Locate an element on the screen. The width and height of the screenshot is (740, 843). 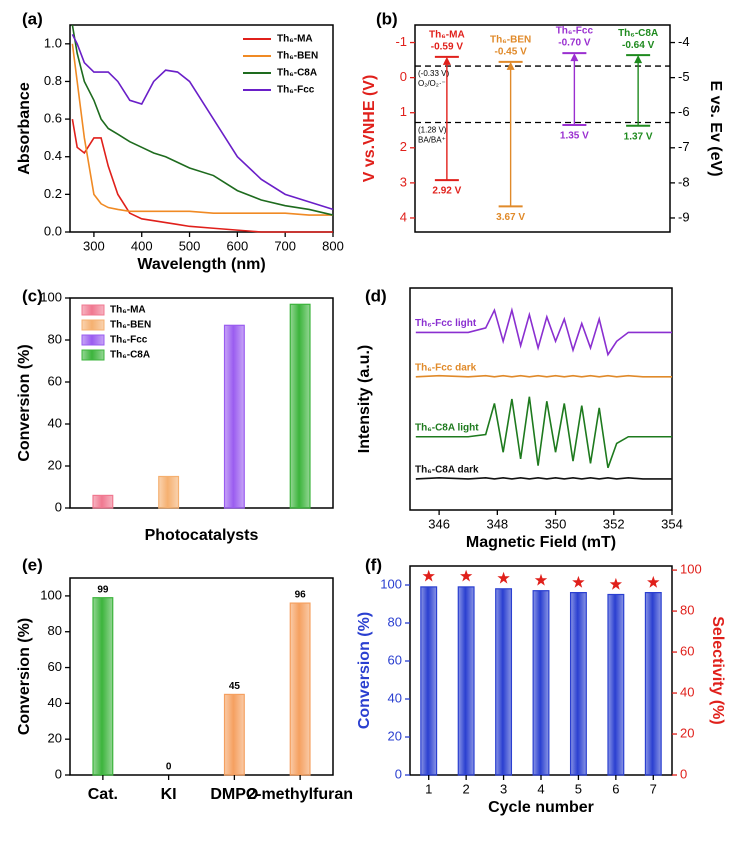
y-tick-label: 2 is located at coordinates (403, 146).